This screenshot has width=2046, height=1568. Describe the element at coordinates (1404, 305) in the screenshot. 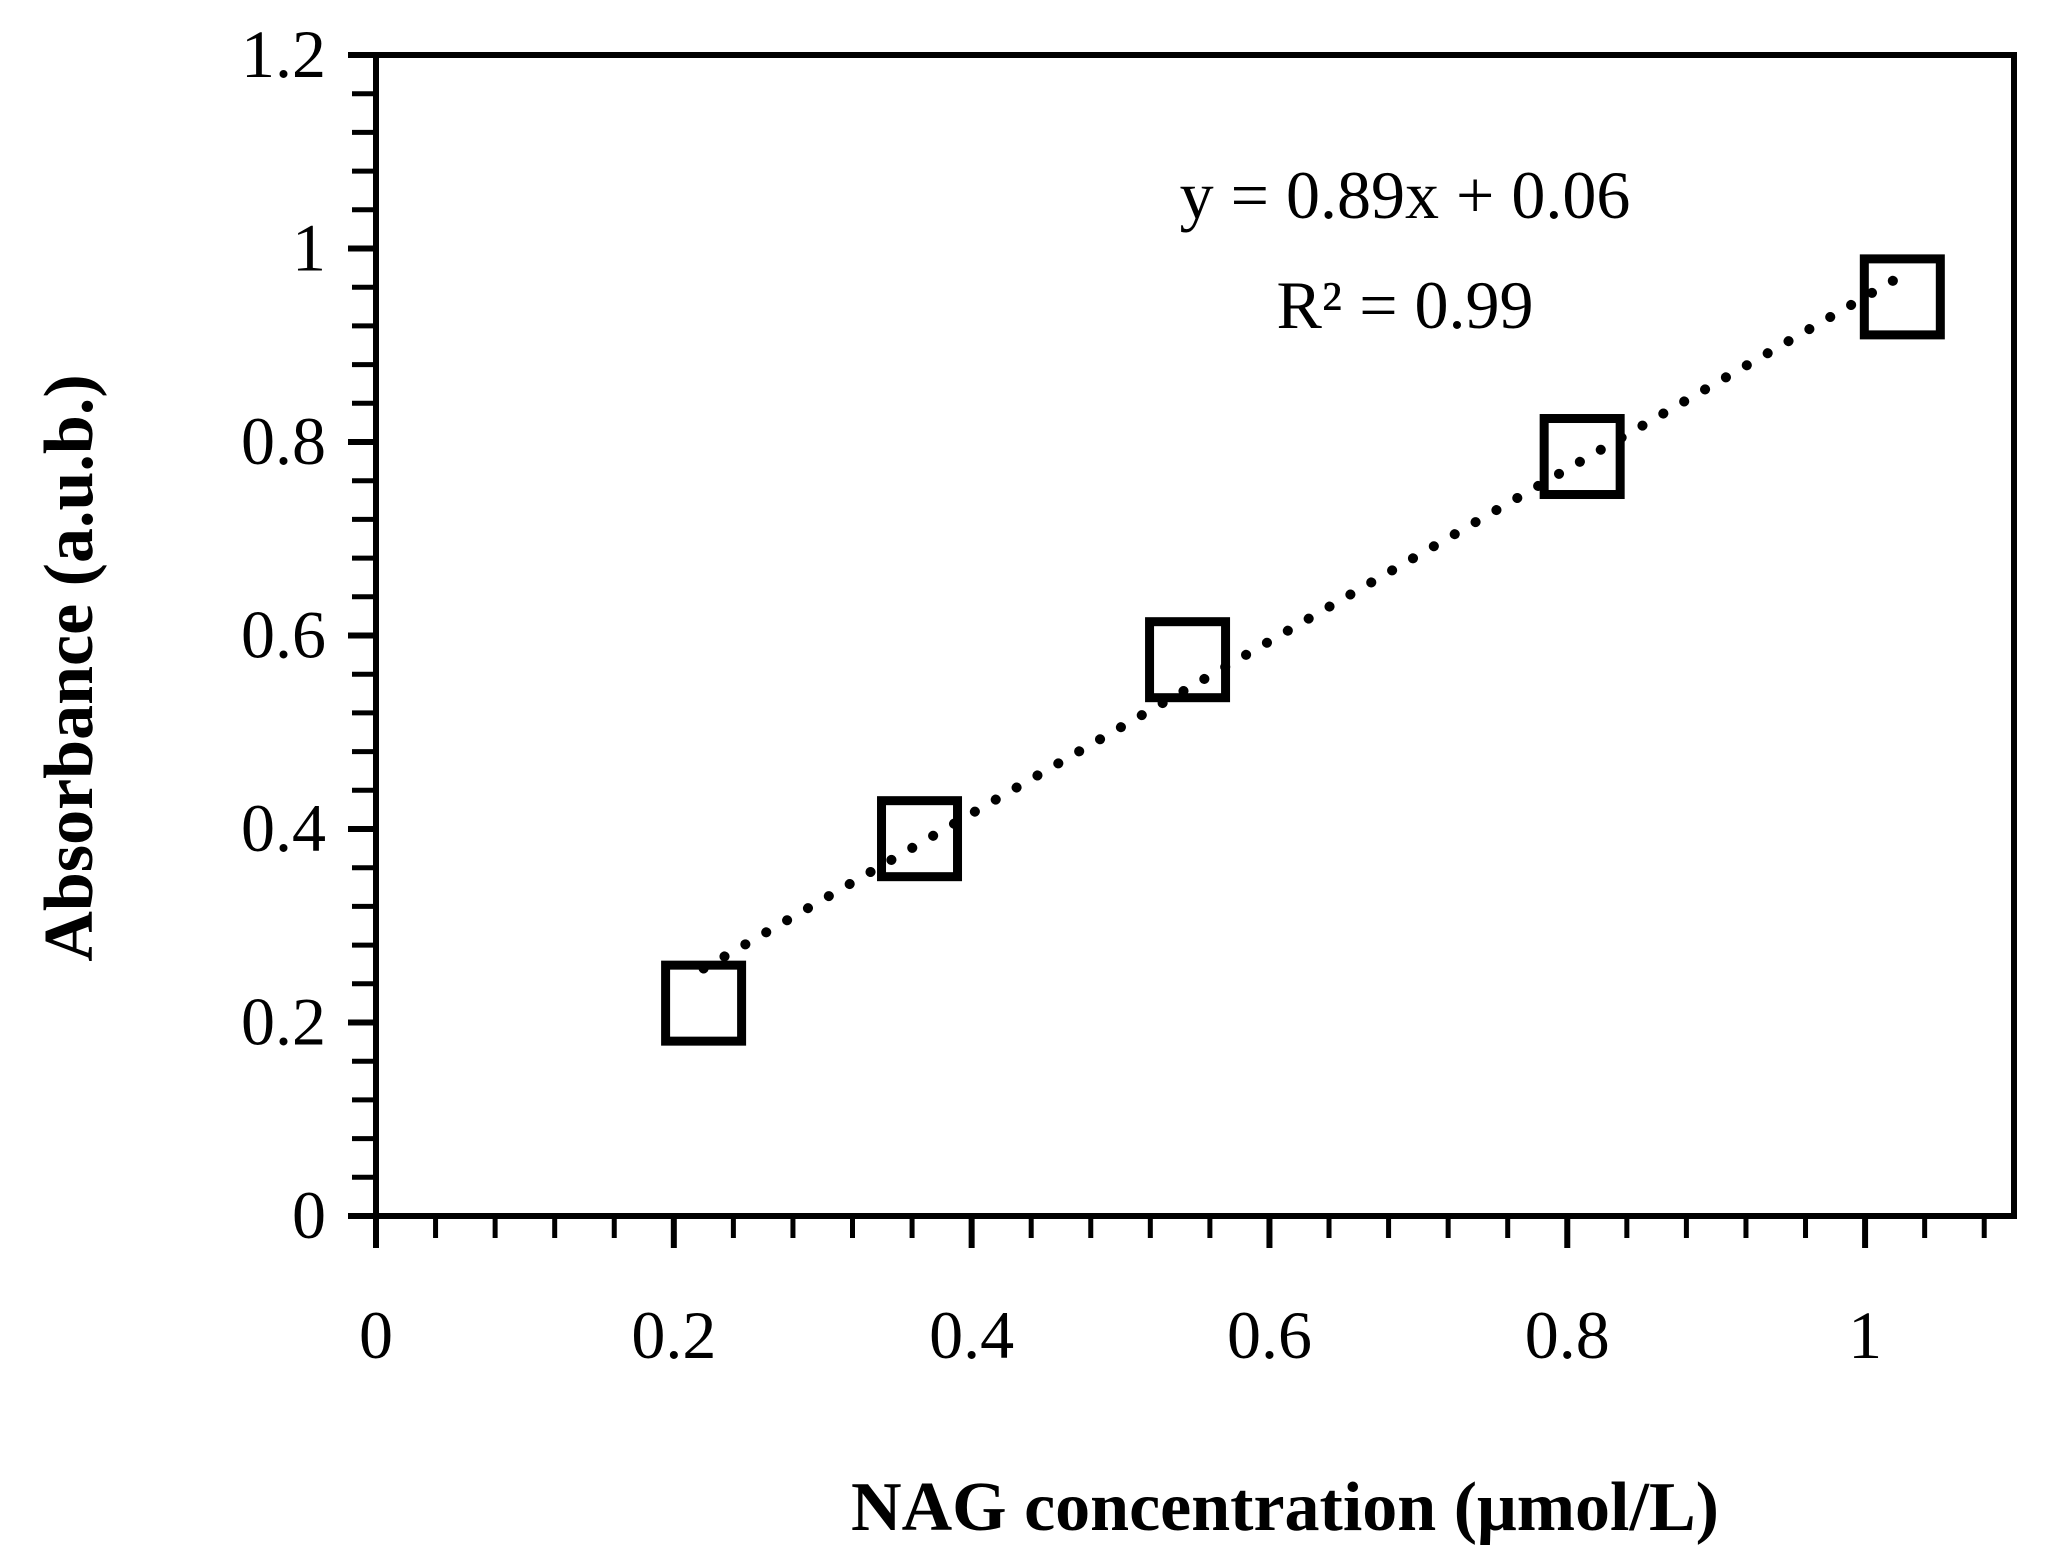

I see `r-squared-label: R² = 0.99` at that location.